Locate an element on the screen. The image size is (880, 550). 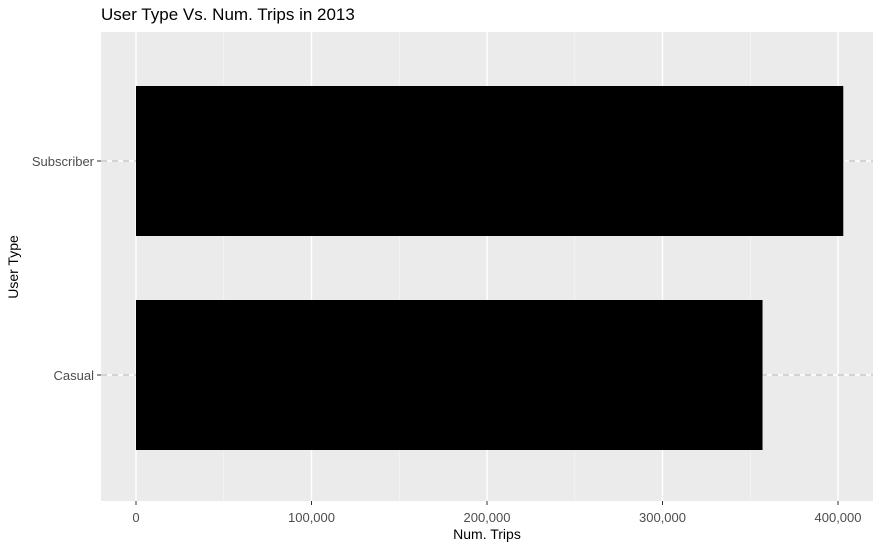
y-axis-title: User Type is located at coordinates (13, 267).